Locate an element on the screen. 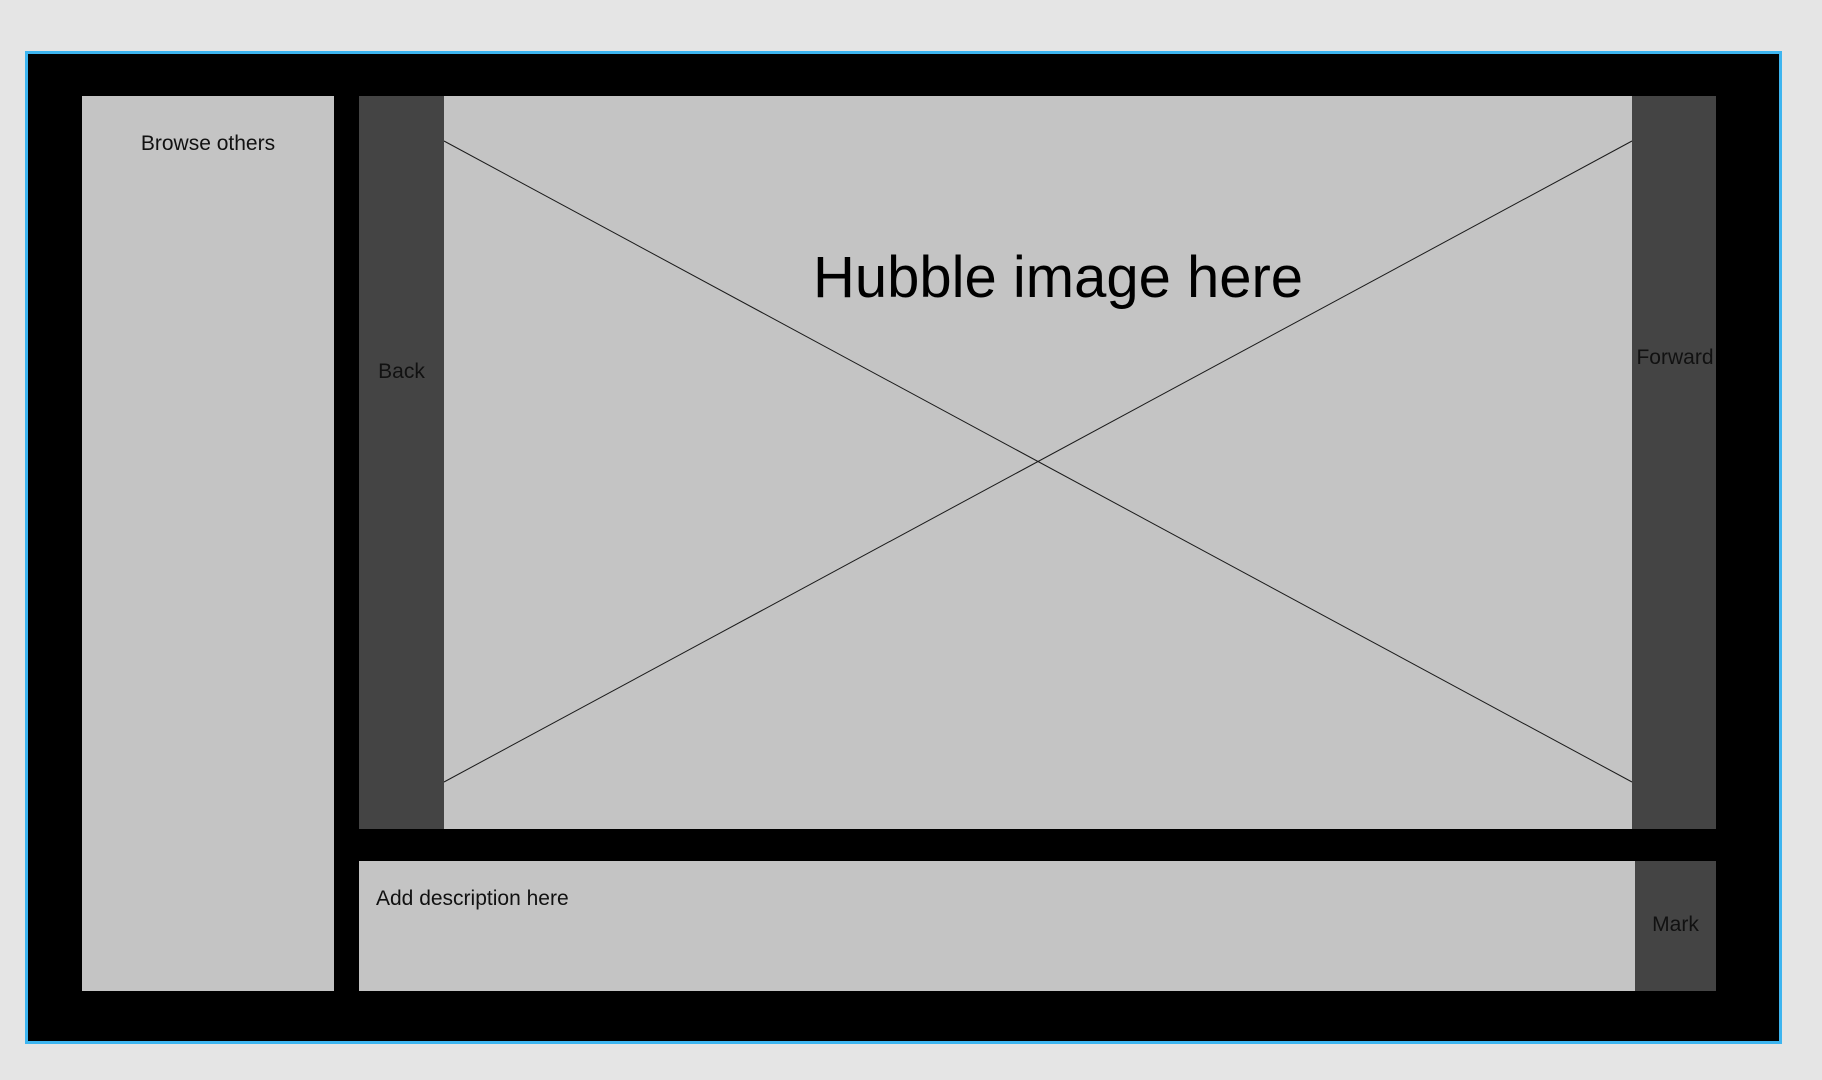  forward-button: Forward is located at coordinates (1674, 462).